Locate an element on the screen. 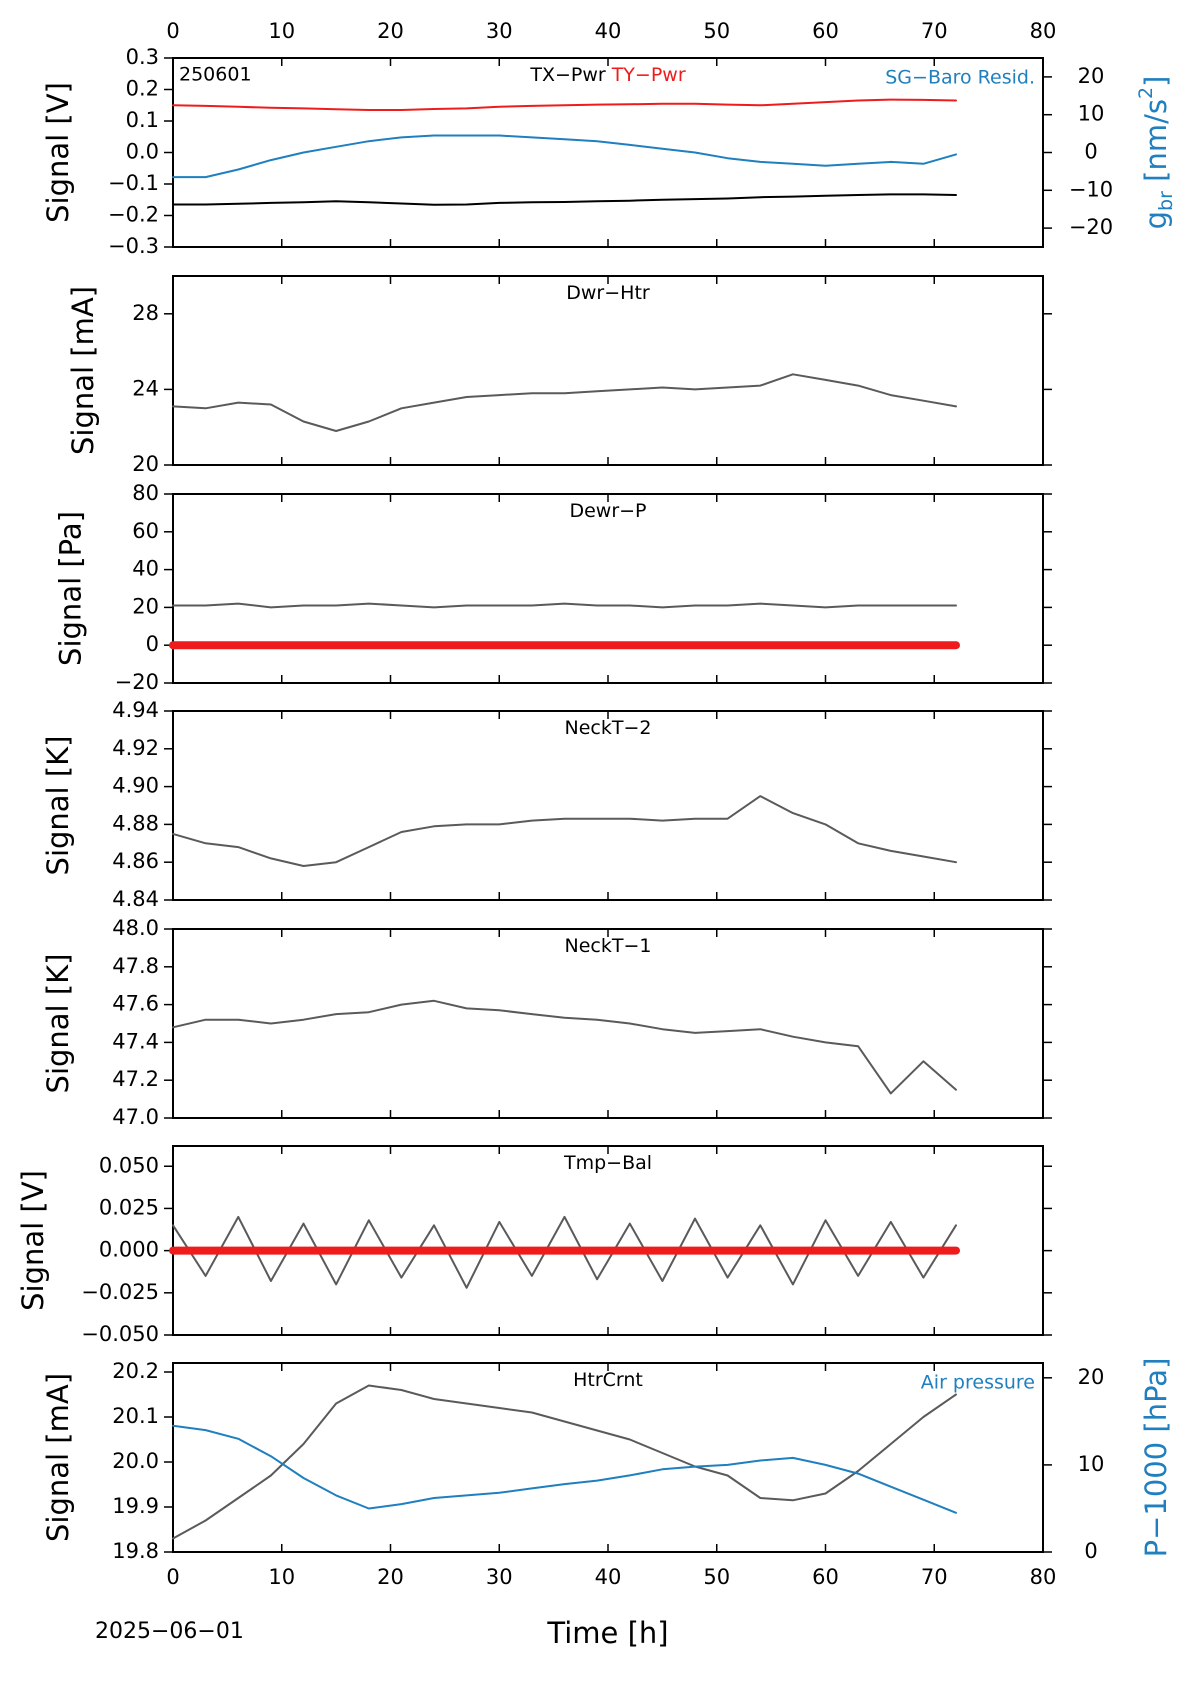  panel-title: NeckT−2 is located at coordinates (608, 728).